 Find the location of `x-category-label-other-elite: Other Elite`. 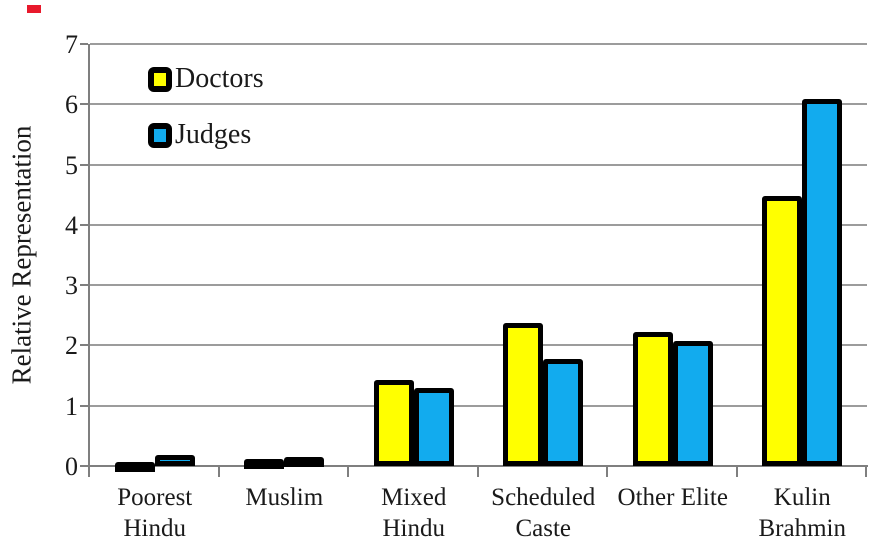

x-category-label-other-elite: Other Elite is located at coordinates (672, 497).